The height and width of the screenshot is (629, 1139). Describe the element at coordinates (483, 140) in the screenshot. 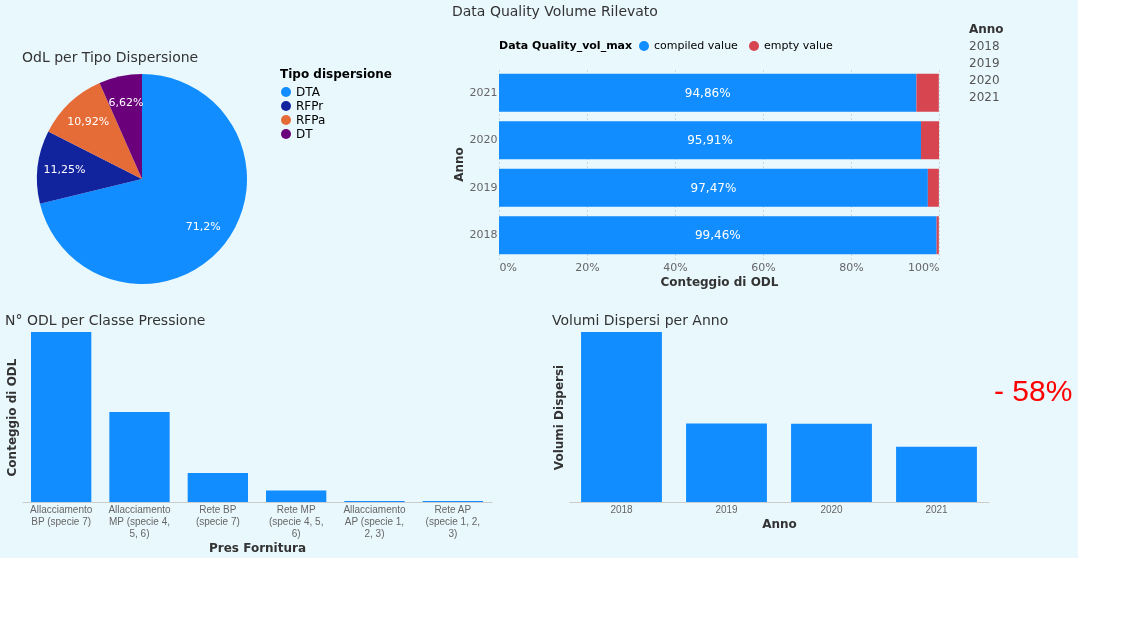

I see `y-tick-label: 2020` at that location.